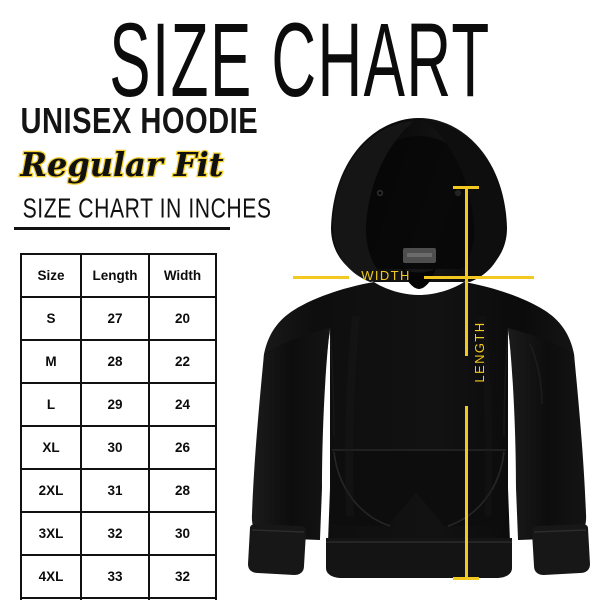  I want to click on table-row: L 29 24, so click(118, 404).